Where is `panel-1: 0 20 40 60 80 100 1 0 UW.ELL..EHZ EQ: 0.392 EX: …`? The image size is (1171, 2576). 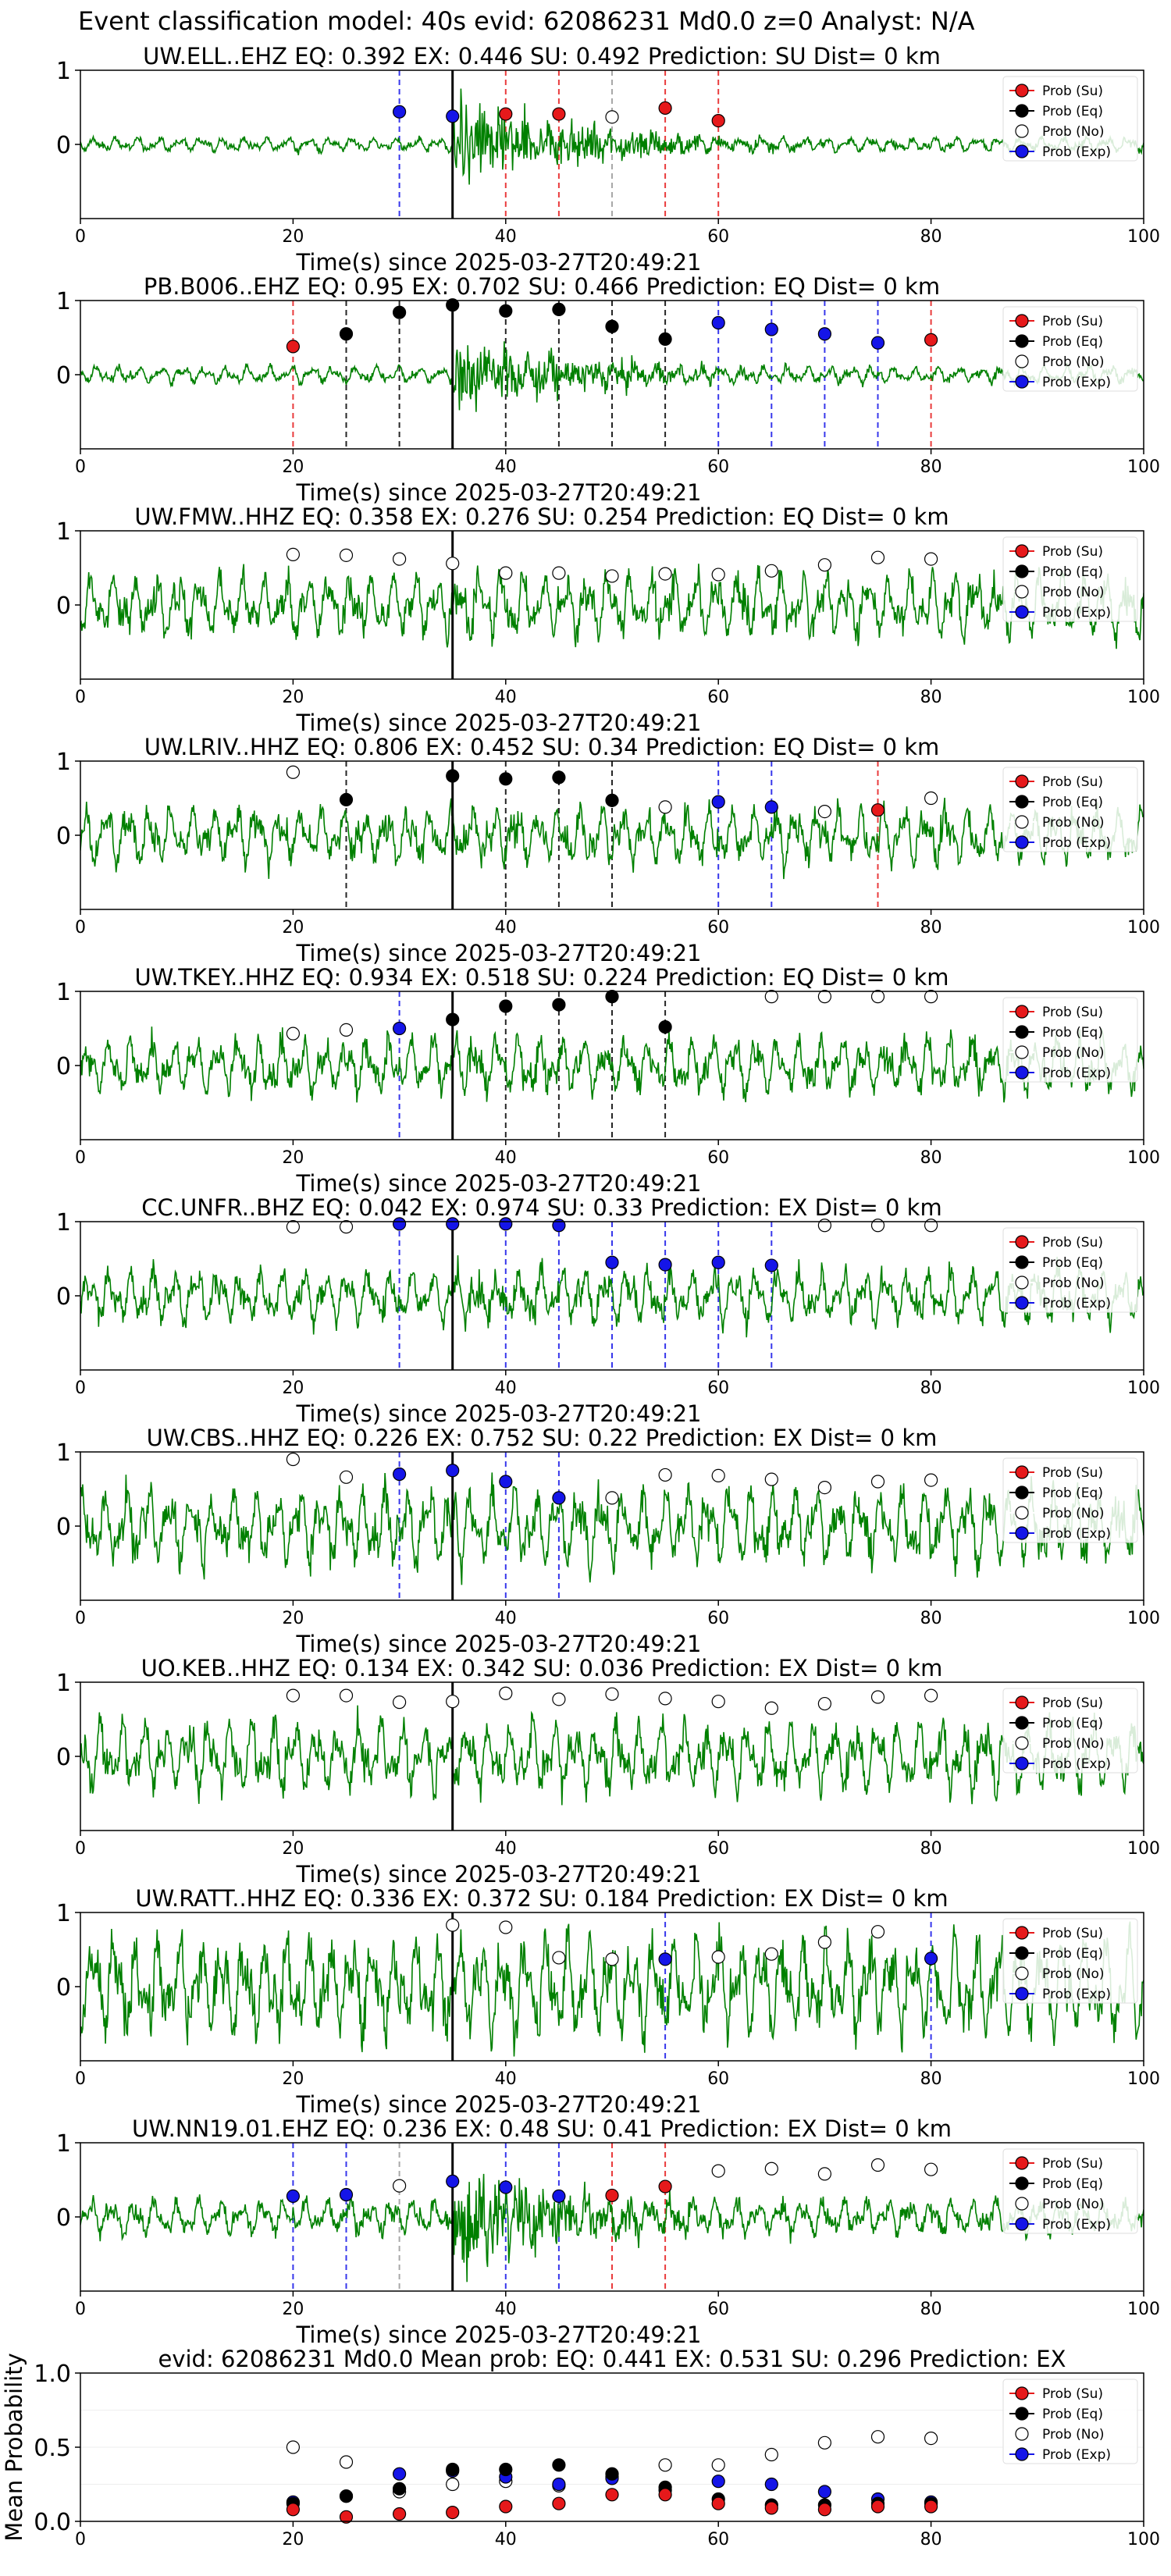 panel-1: 0 20 40 60 80 100 1 0 UW.ELL..EHZ EQ: 0.392 EX: … is located at coordinates (608, 159).